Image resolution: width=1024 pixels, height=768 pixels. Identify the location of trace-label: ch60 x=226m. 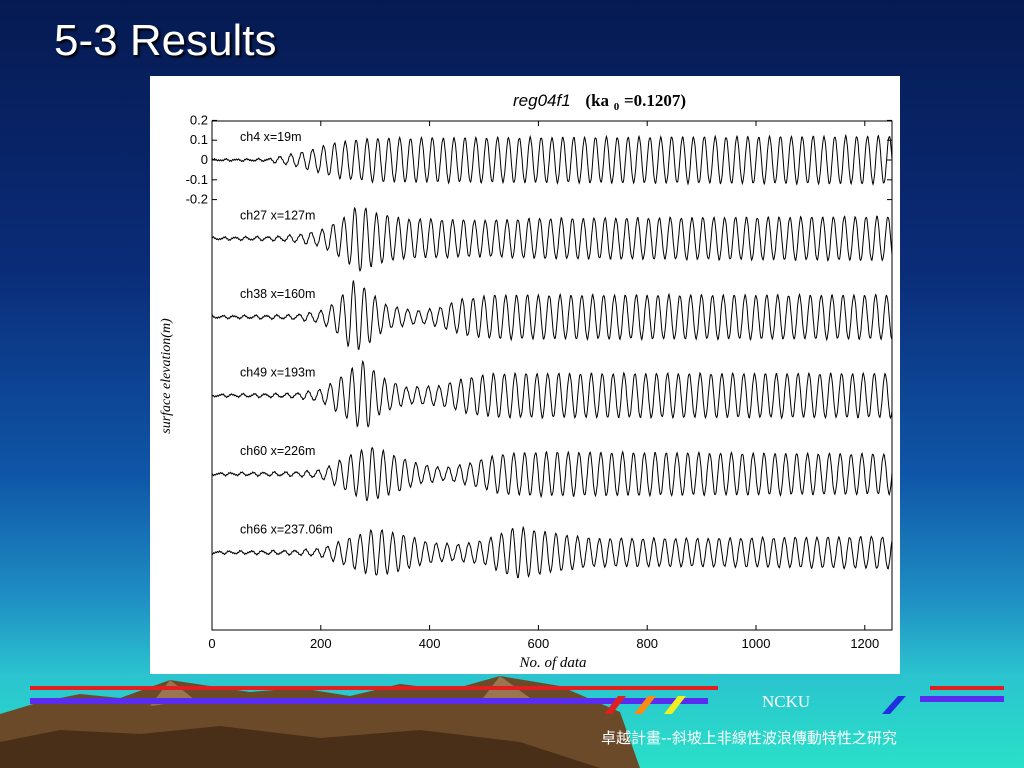
(277, 451).